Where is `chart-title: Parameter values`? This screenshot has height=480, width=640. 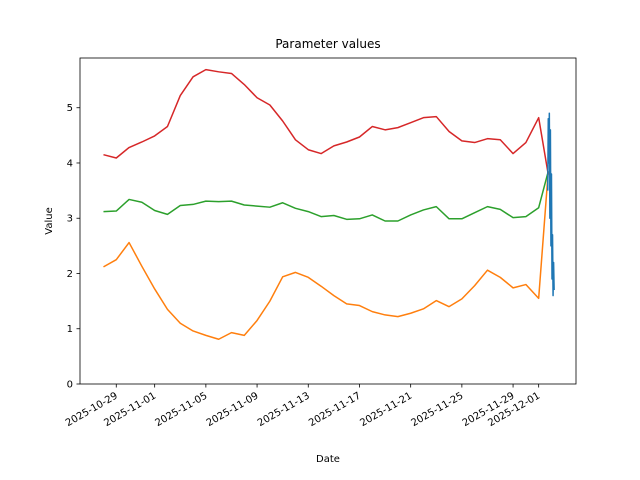 chart-title: Parameter values is located at coordinates (327, 44).